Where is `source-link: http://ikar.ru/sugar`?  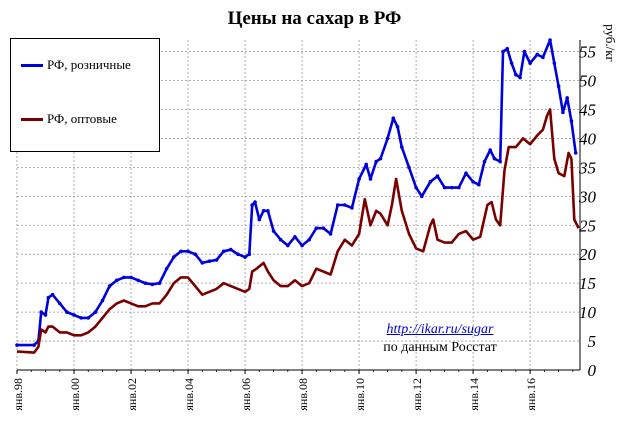
source-link: http://ikar.ru/sugar is located at coordinates (440, 329).